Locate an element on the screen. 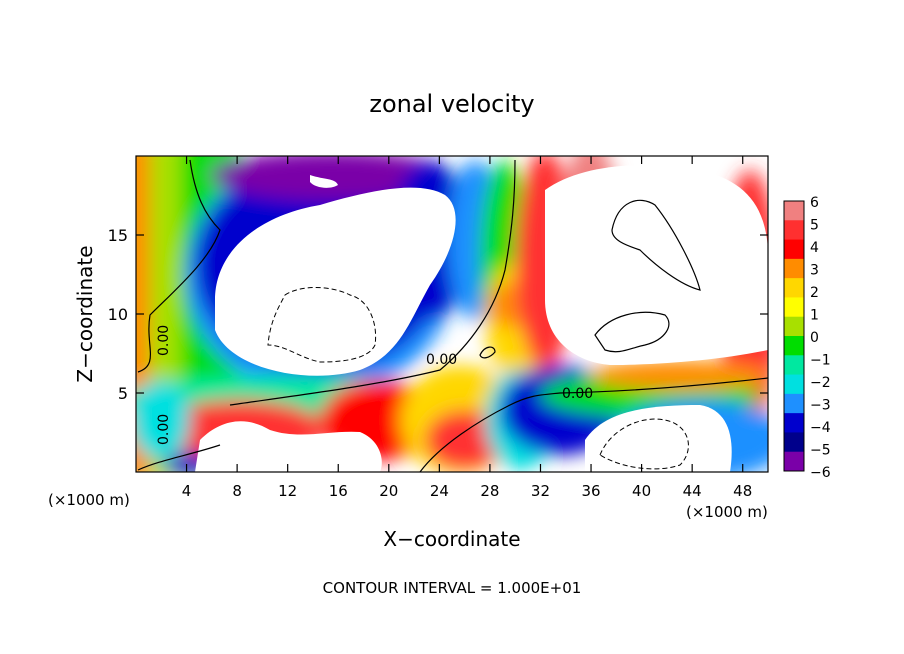 This screenshot has height=654, width=904. x-unit-left: (×1000 m) is located at coordinates (89, 500).